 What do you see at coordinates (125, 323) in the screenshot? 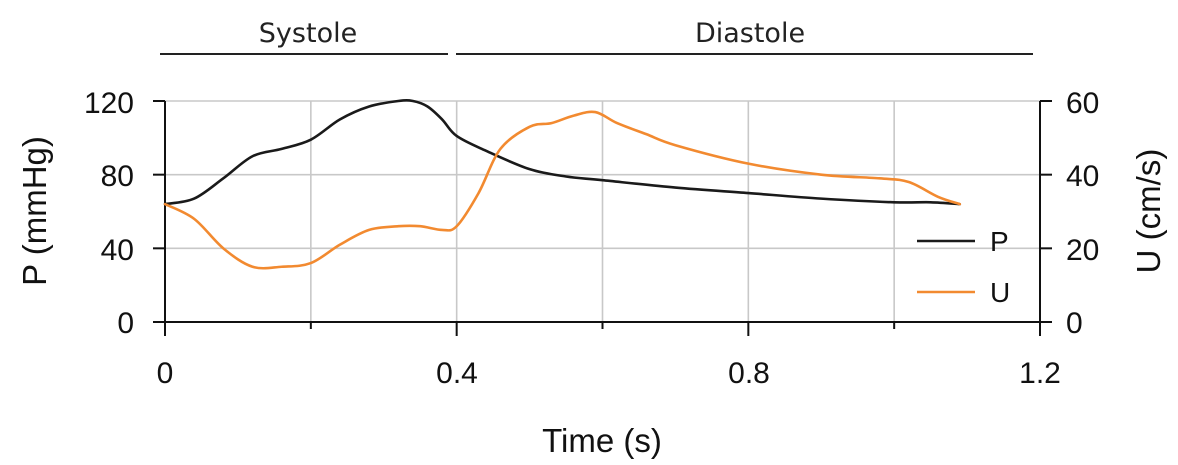
I see `y-left-tick-label-0: 0` at bounding box center [125, 323].